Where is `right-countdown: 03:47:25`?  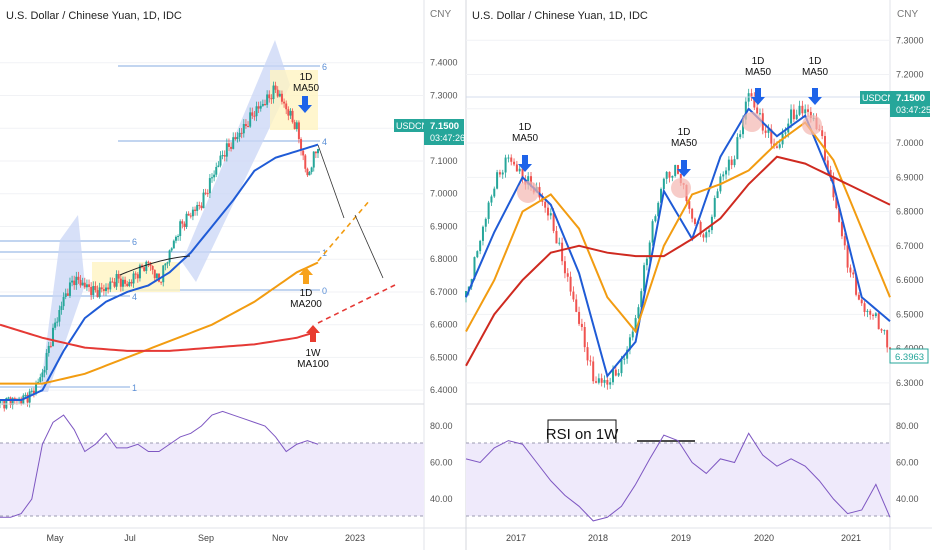
right-countdown: 03:47:25 is located at coordinates (913, 110).